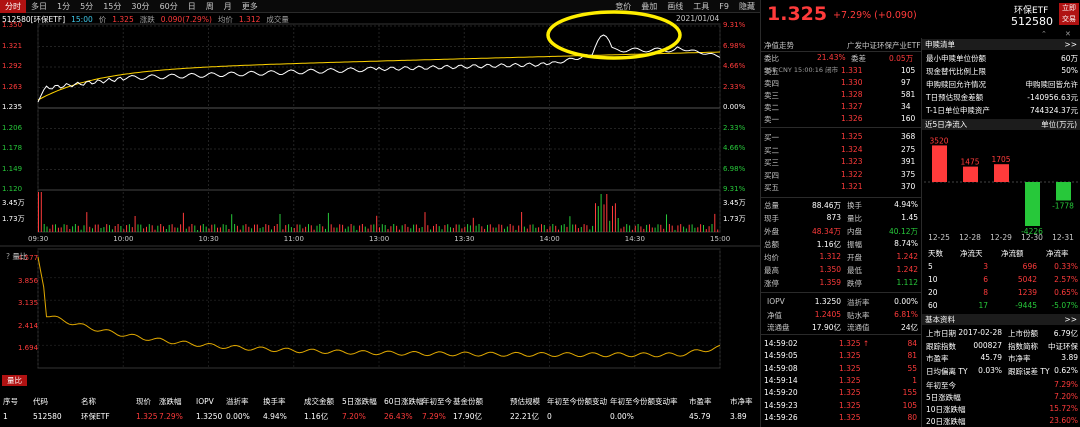  What do you see at coordinates (13, 219) in the screenshot?
I see `volume-tick-left: 1.73万` at bounding box center [13, 219].